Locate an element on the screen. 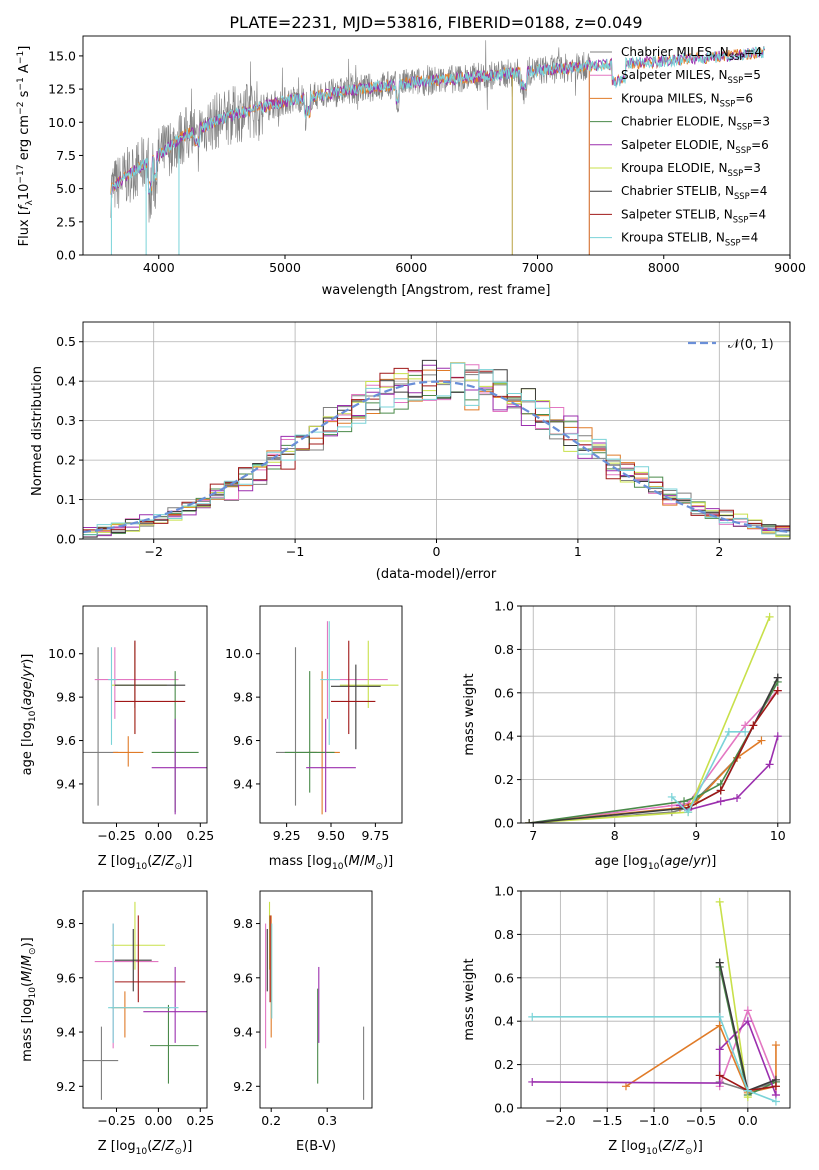  x-tick-label: 7000 is located at coordinates (538, 267).